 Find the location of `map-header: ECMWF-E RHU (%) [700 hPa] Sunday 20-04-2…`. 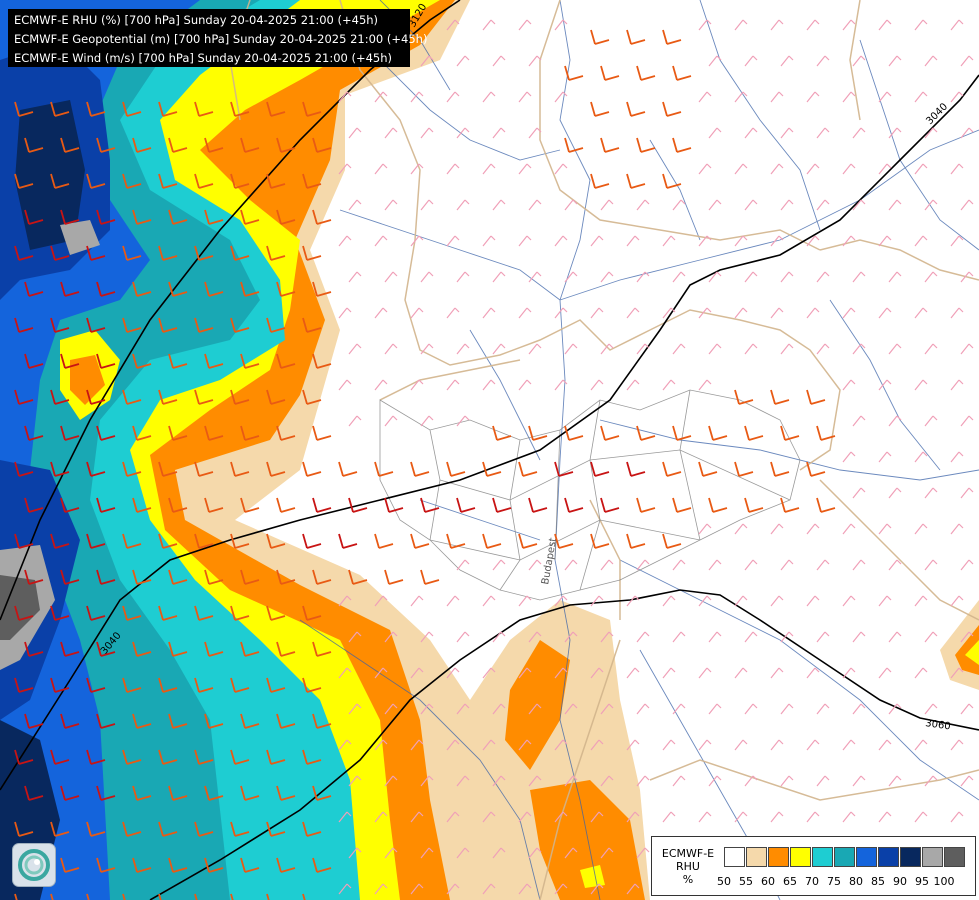

map-header: ECMWF-E RHU (%) [700 hPa] Sunday 20-04-2… is located at coordinates (217, 38).